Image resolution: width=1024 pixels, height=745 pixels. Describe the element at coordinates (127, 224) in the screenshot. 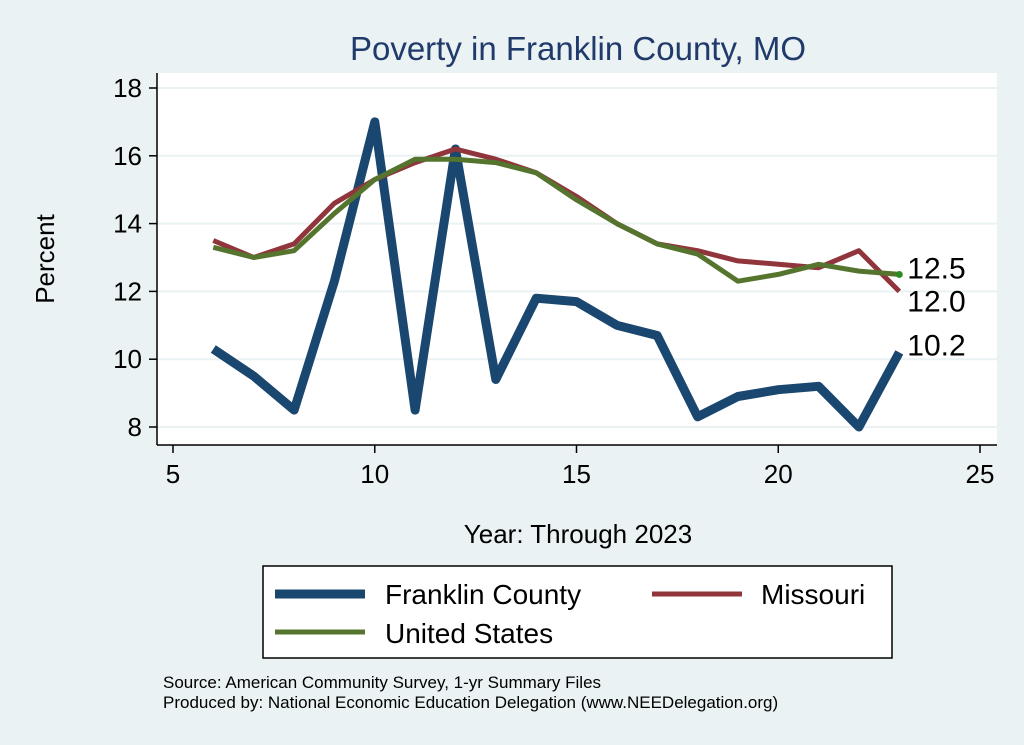

I see `y-tick-label-14: 14` at that location.